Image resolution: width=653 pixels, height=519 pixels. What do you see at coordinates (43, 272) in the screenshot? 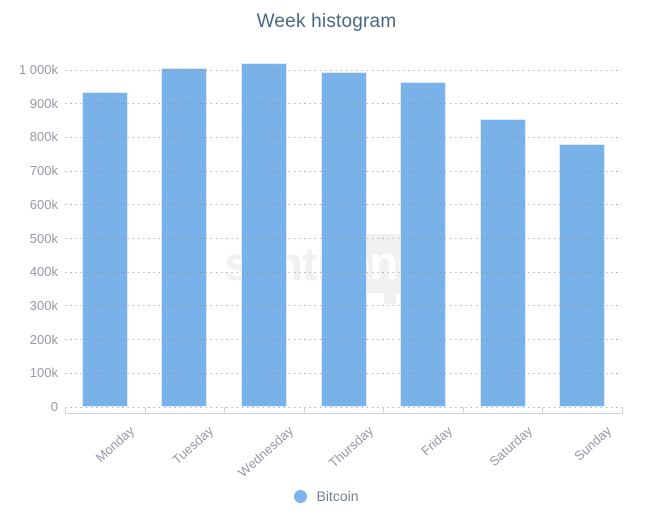
I see `y-axis-label-400k: 400k` at bounding box center [43, 272].